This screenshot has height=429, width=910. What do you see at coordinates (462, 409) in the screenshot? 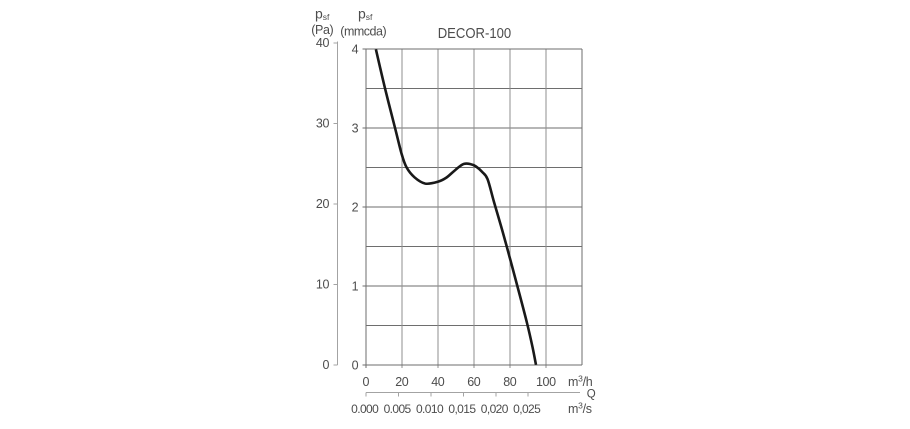
I see `svg-text: 0,015` at bounding box center [462, 409].